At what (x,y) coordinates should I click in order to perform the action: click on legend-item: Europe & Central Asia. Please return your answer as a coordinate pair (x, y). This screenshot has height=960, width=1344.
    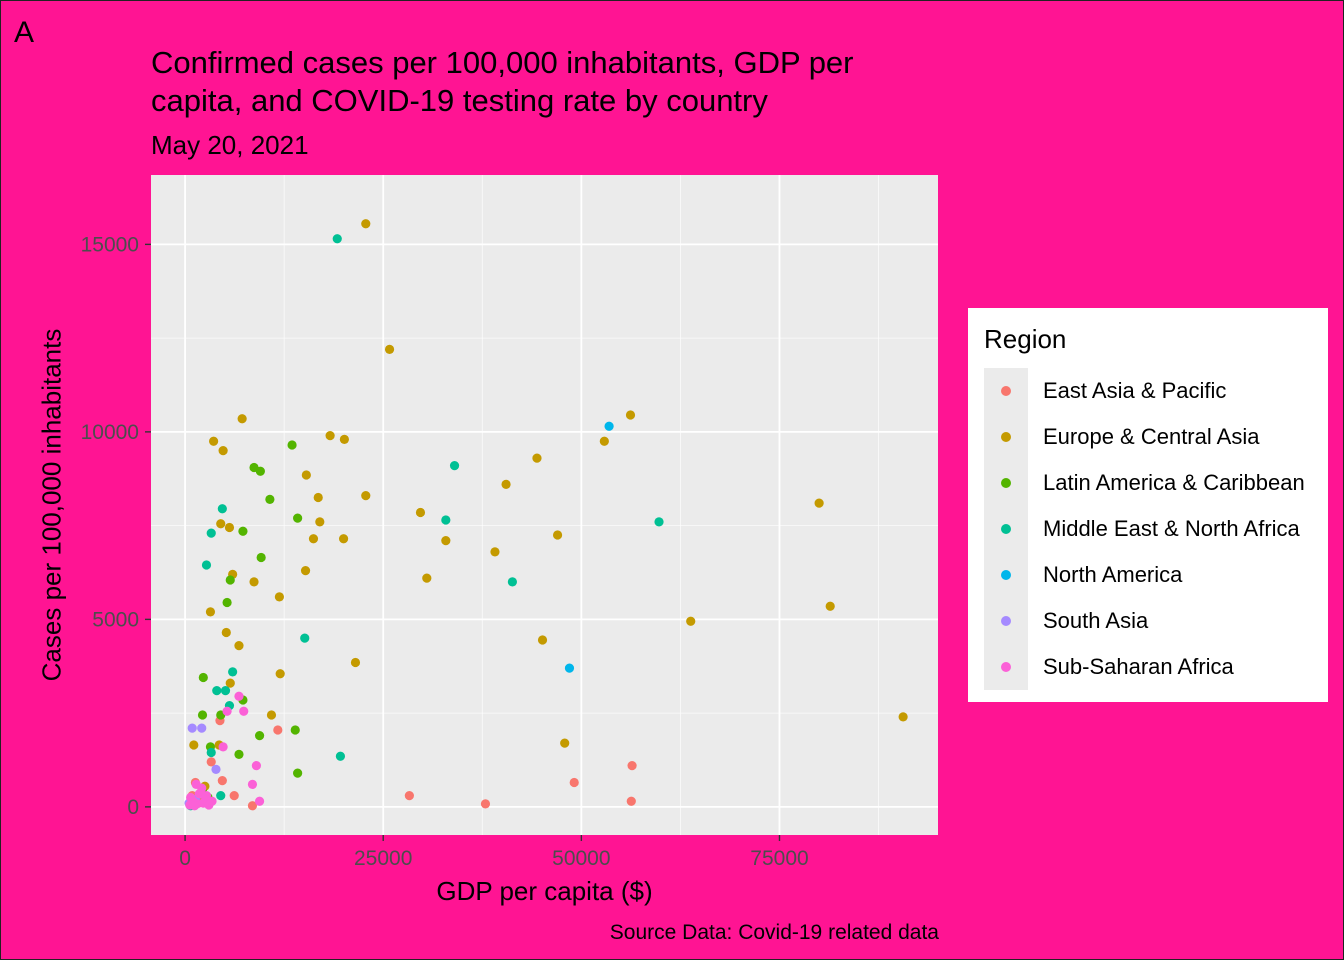
    Looking at the image, I should click on (1154, 437).